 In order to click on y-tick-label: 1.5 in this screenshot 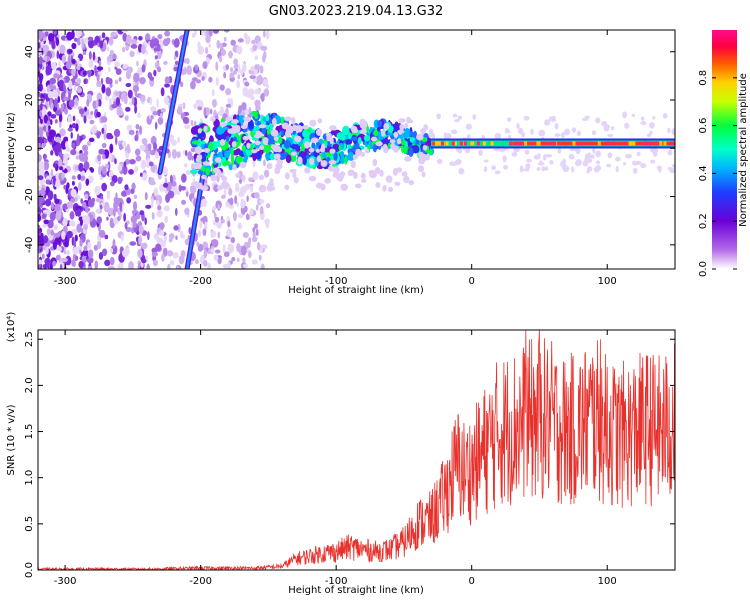, I will do `click(29, 432)`.